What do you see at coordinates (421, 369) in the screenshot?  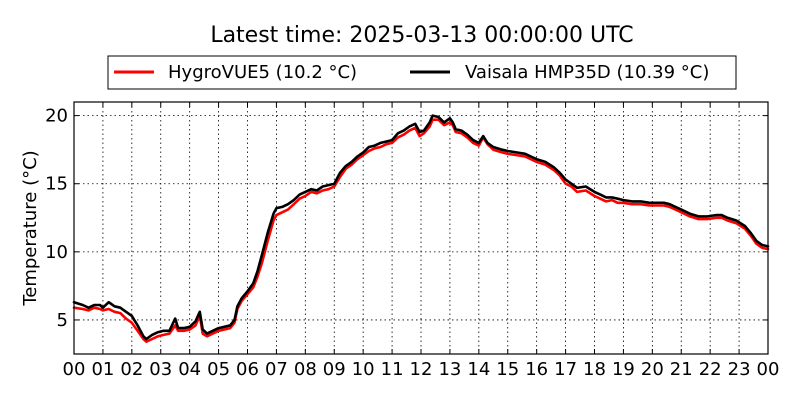 I see `x-tick-label-12: 12` at bounding box center [421, 369].